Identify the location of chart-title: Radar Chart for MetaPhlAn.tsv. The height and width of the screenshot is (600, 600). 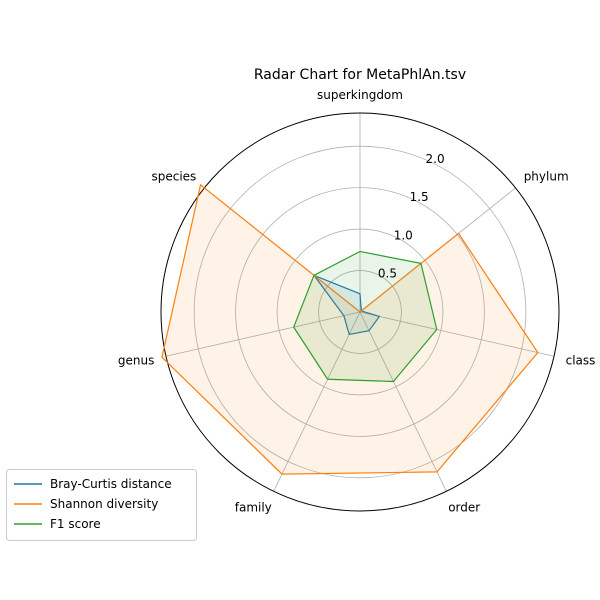
(360, 75).